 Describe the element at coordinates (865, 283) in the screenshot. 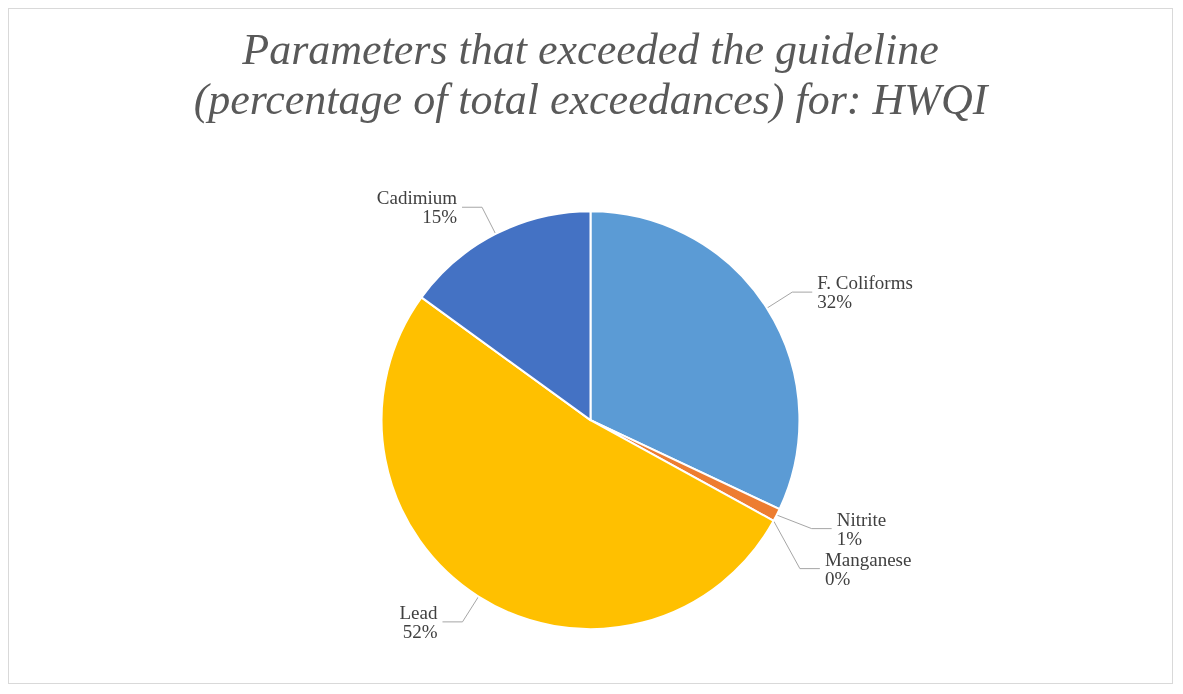

I see `slice-label: F. Coliforms` at that location.